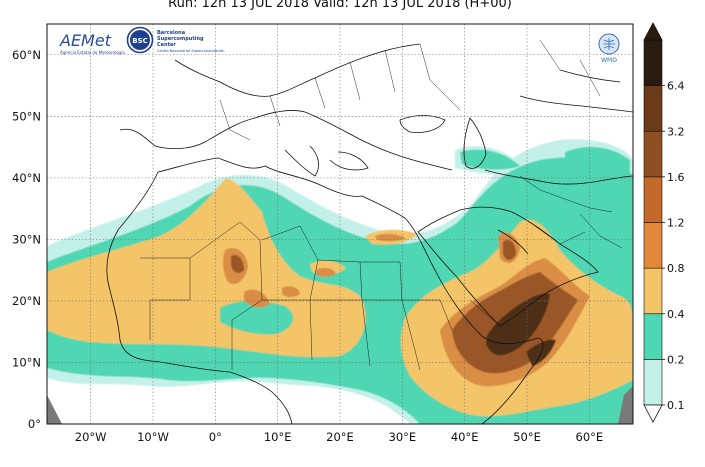 The height and width of the screenshot is (467, 705). What do you see at coordinates (166, 45) in the screenshot?
I see `bsc-name-line3: Center` at bounding box center [166, 45].